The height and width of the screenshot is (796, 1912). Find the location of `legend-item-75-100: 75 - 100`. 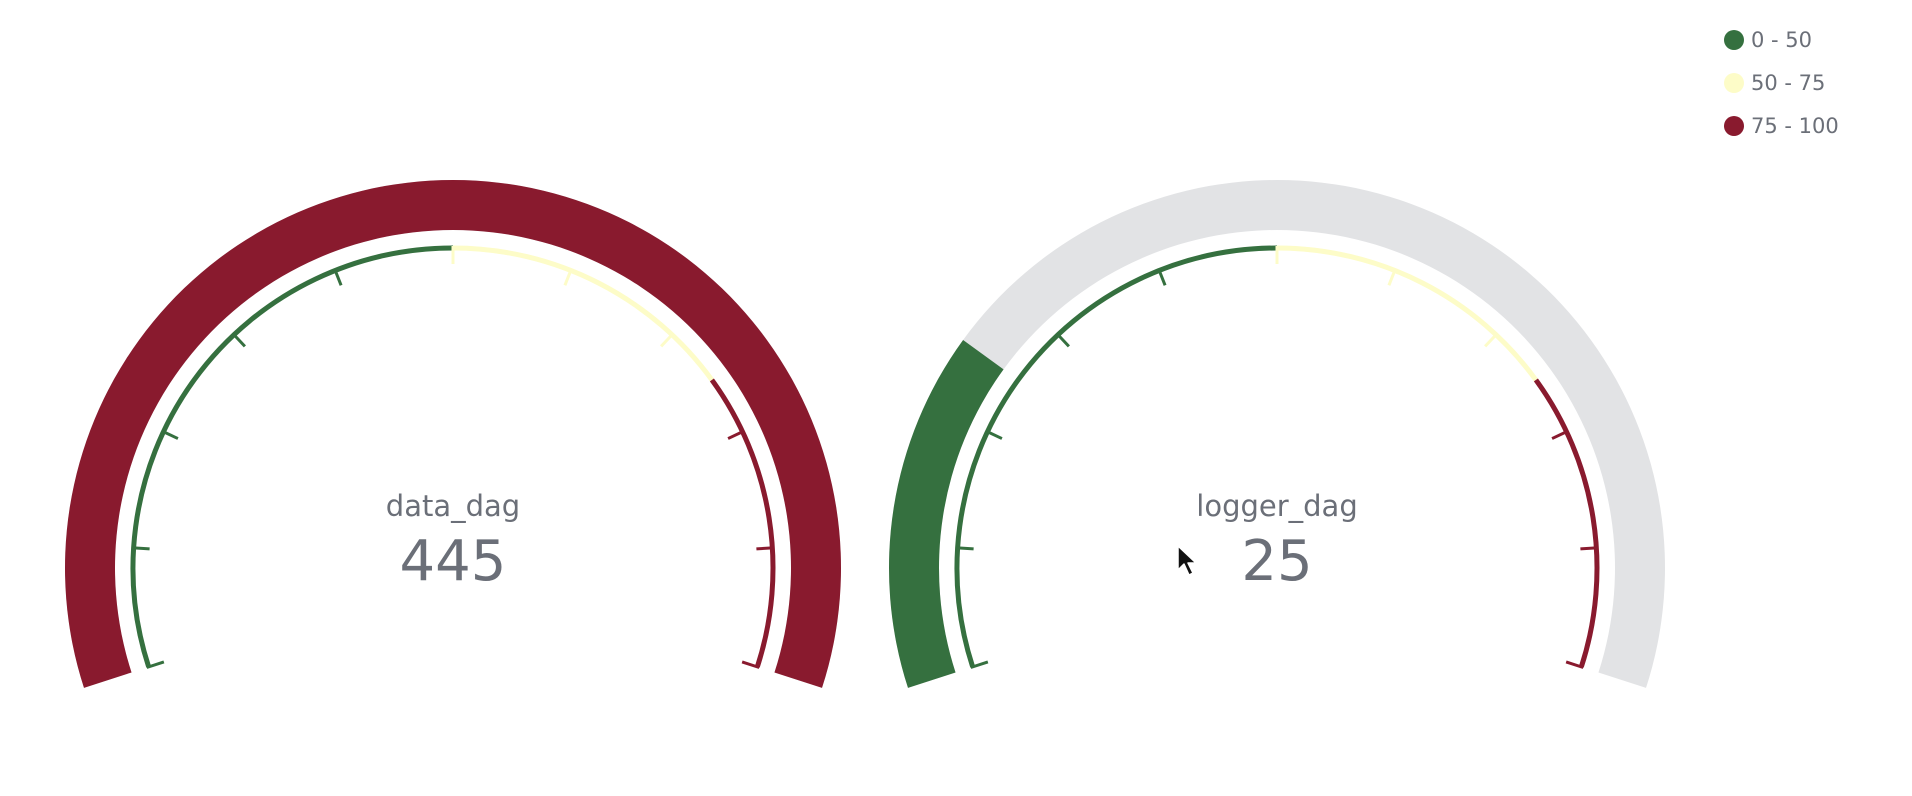

legend-item-75-100: 75 - 100 is located at coordinates (1781, 125).